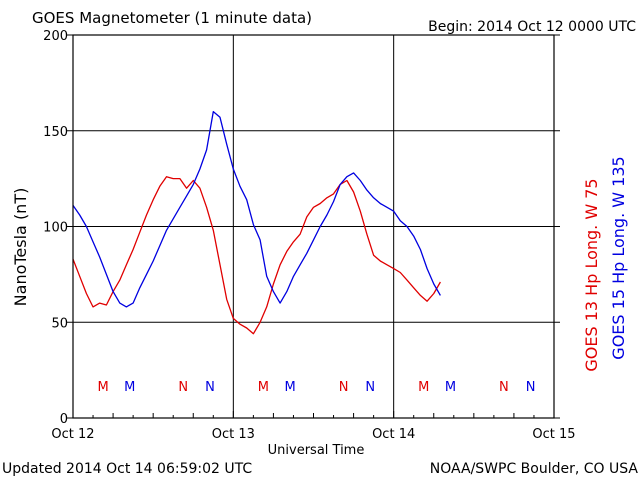 Image resolution: width=640 pixels, height=480 pixels. What do you see at coordinates (532, 27) in the screenshot?
I see `begin-time: Begin: 2014 Oct 12 0000 UTC` at bounding box center [532, 27].